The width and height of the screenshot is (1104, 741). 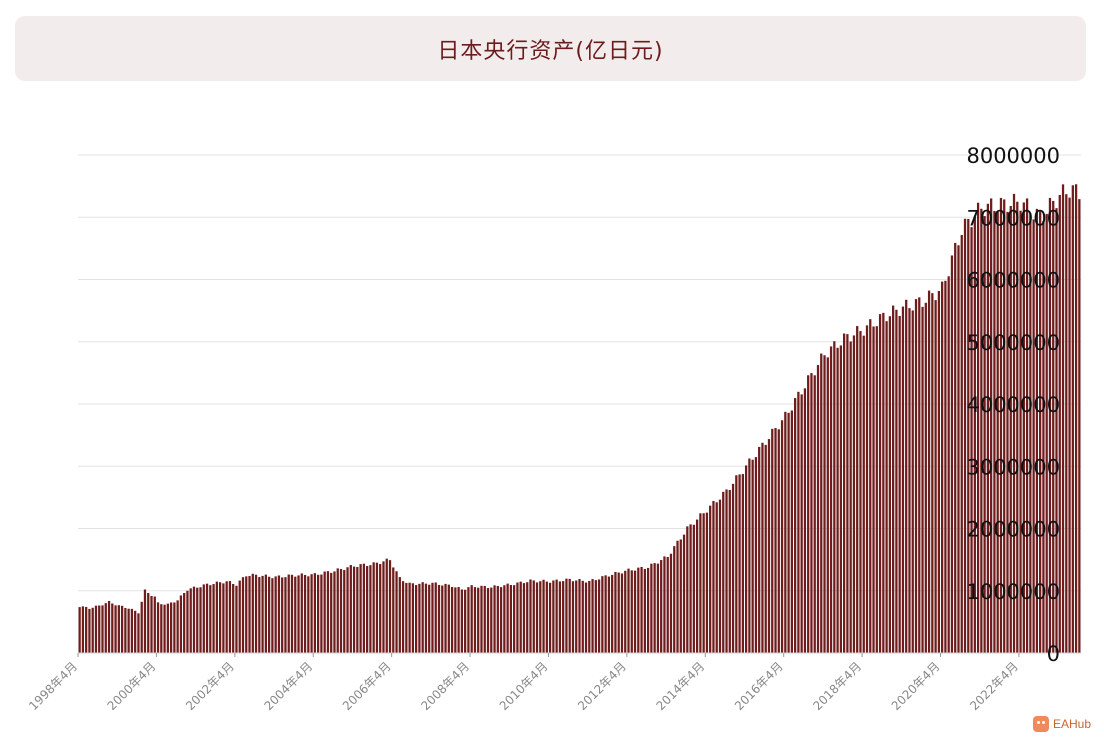 I want to click on x-tick-label: 2006年4月, so click(x=367, y=686).